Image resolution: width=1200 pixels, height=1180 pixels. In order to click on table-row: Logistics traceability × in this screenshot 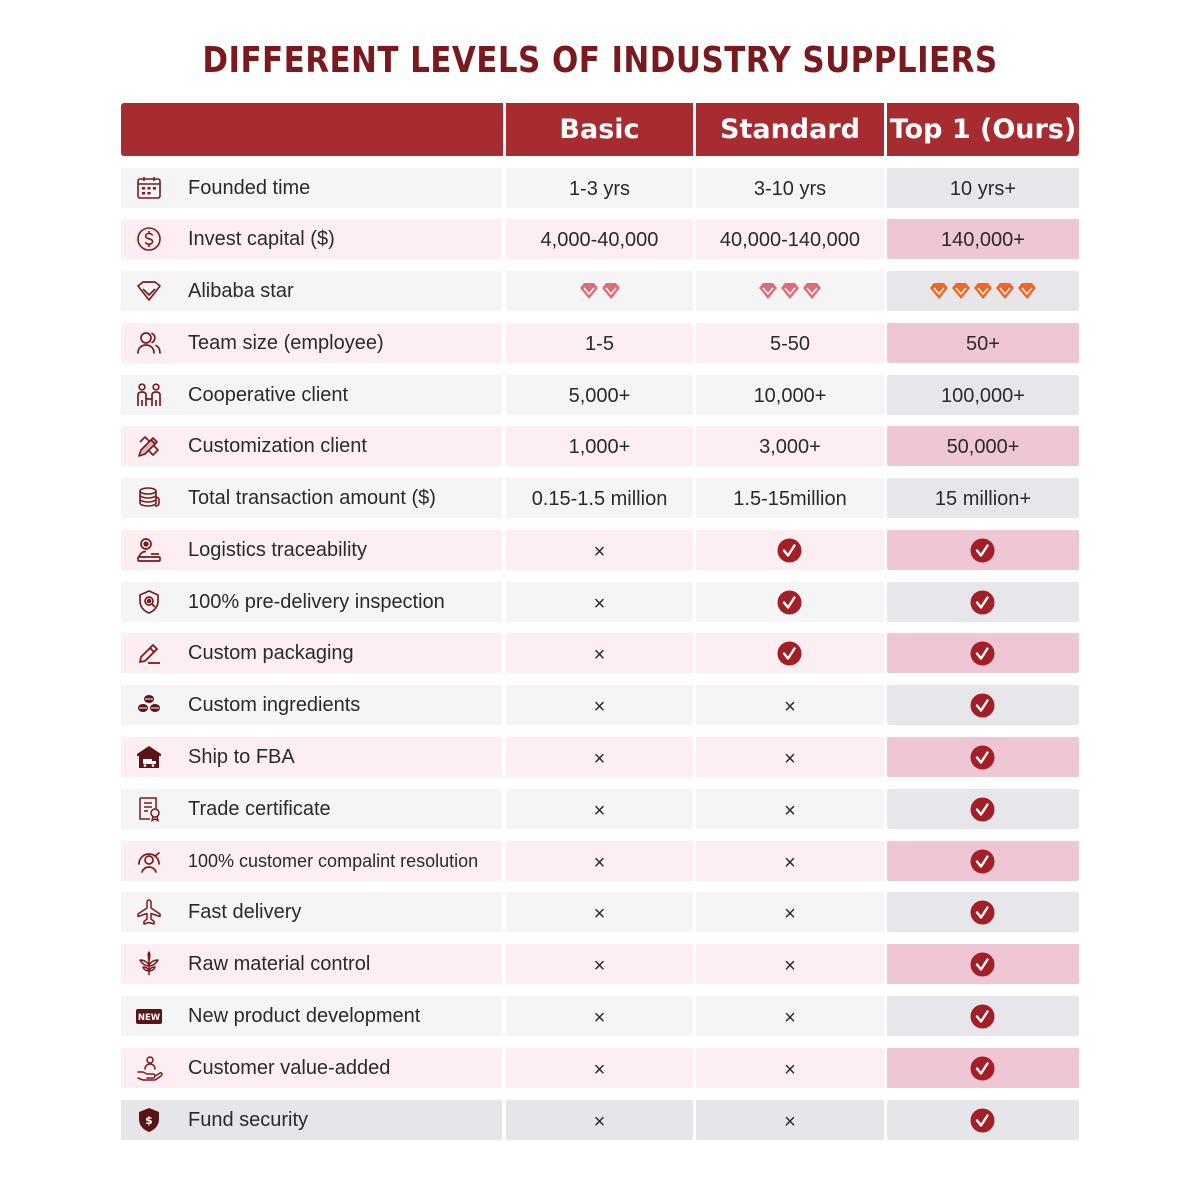, I will do `click(600, 550)`.